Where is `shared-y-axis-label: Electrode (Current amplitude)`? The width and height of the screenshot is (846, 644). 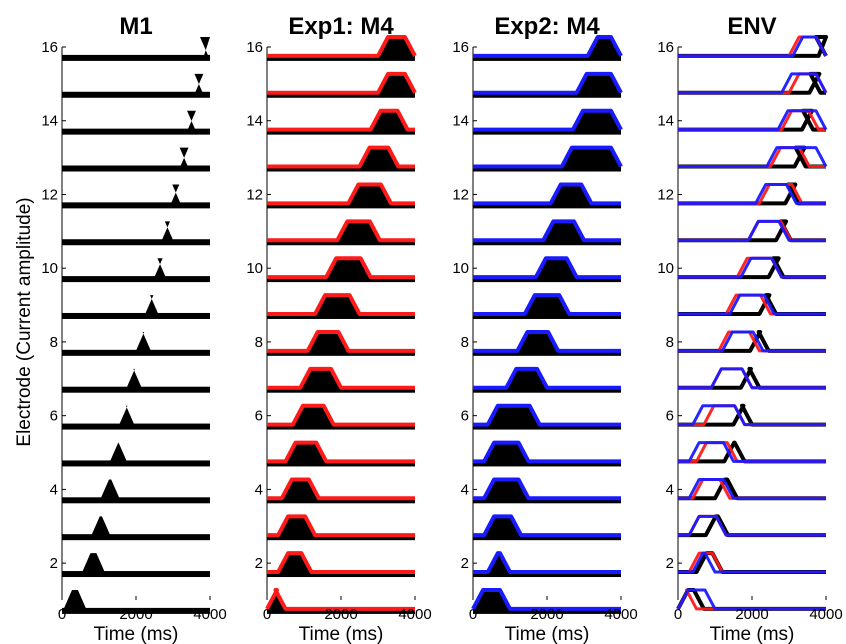 shared-y-axis-label: Electrode (Current amplitude) is located at coordinates (24, 321).